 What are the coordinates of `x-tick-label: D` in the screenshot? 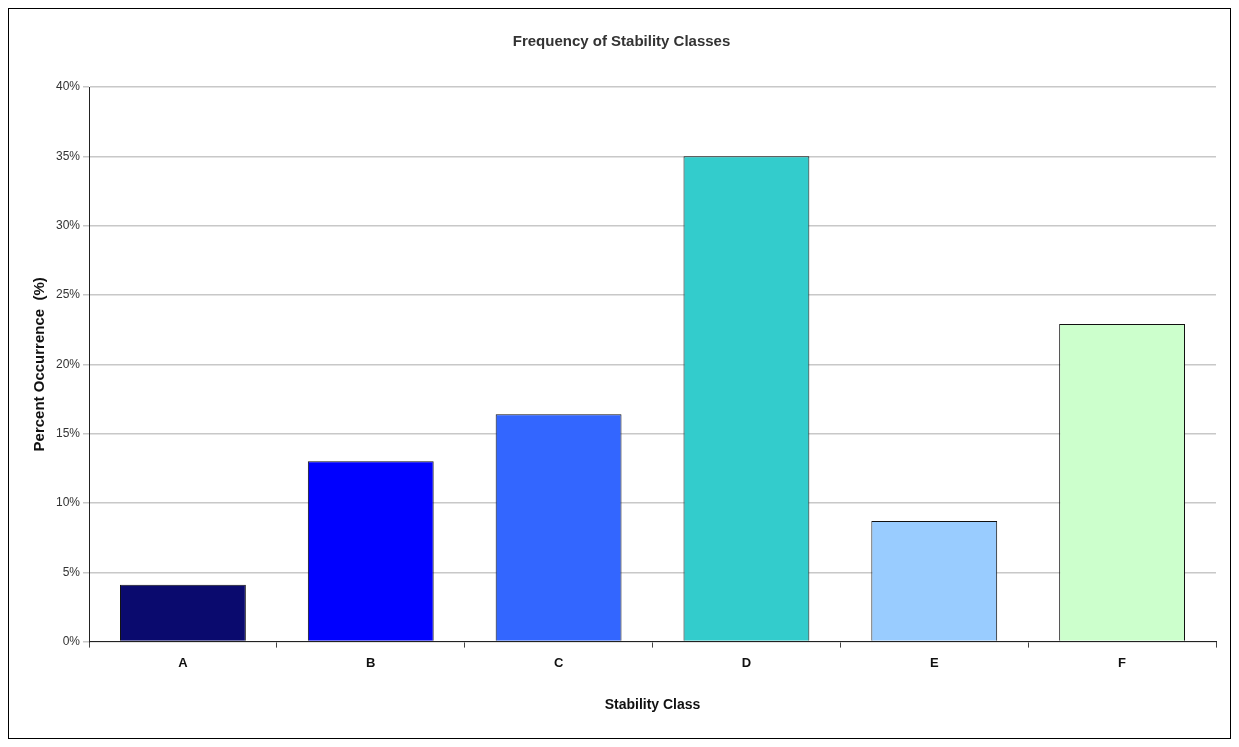 It's located at (746, 662).